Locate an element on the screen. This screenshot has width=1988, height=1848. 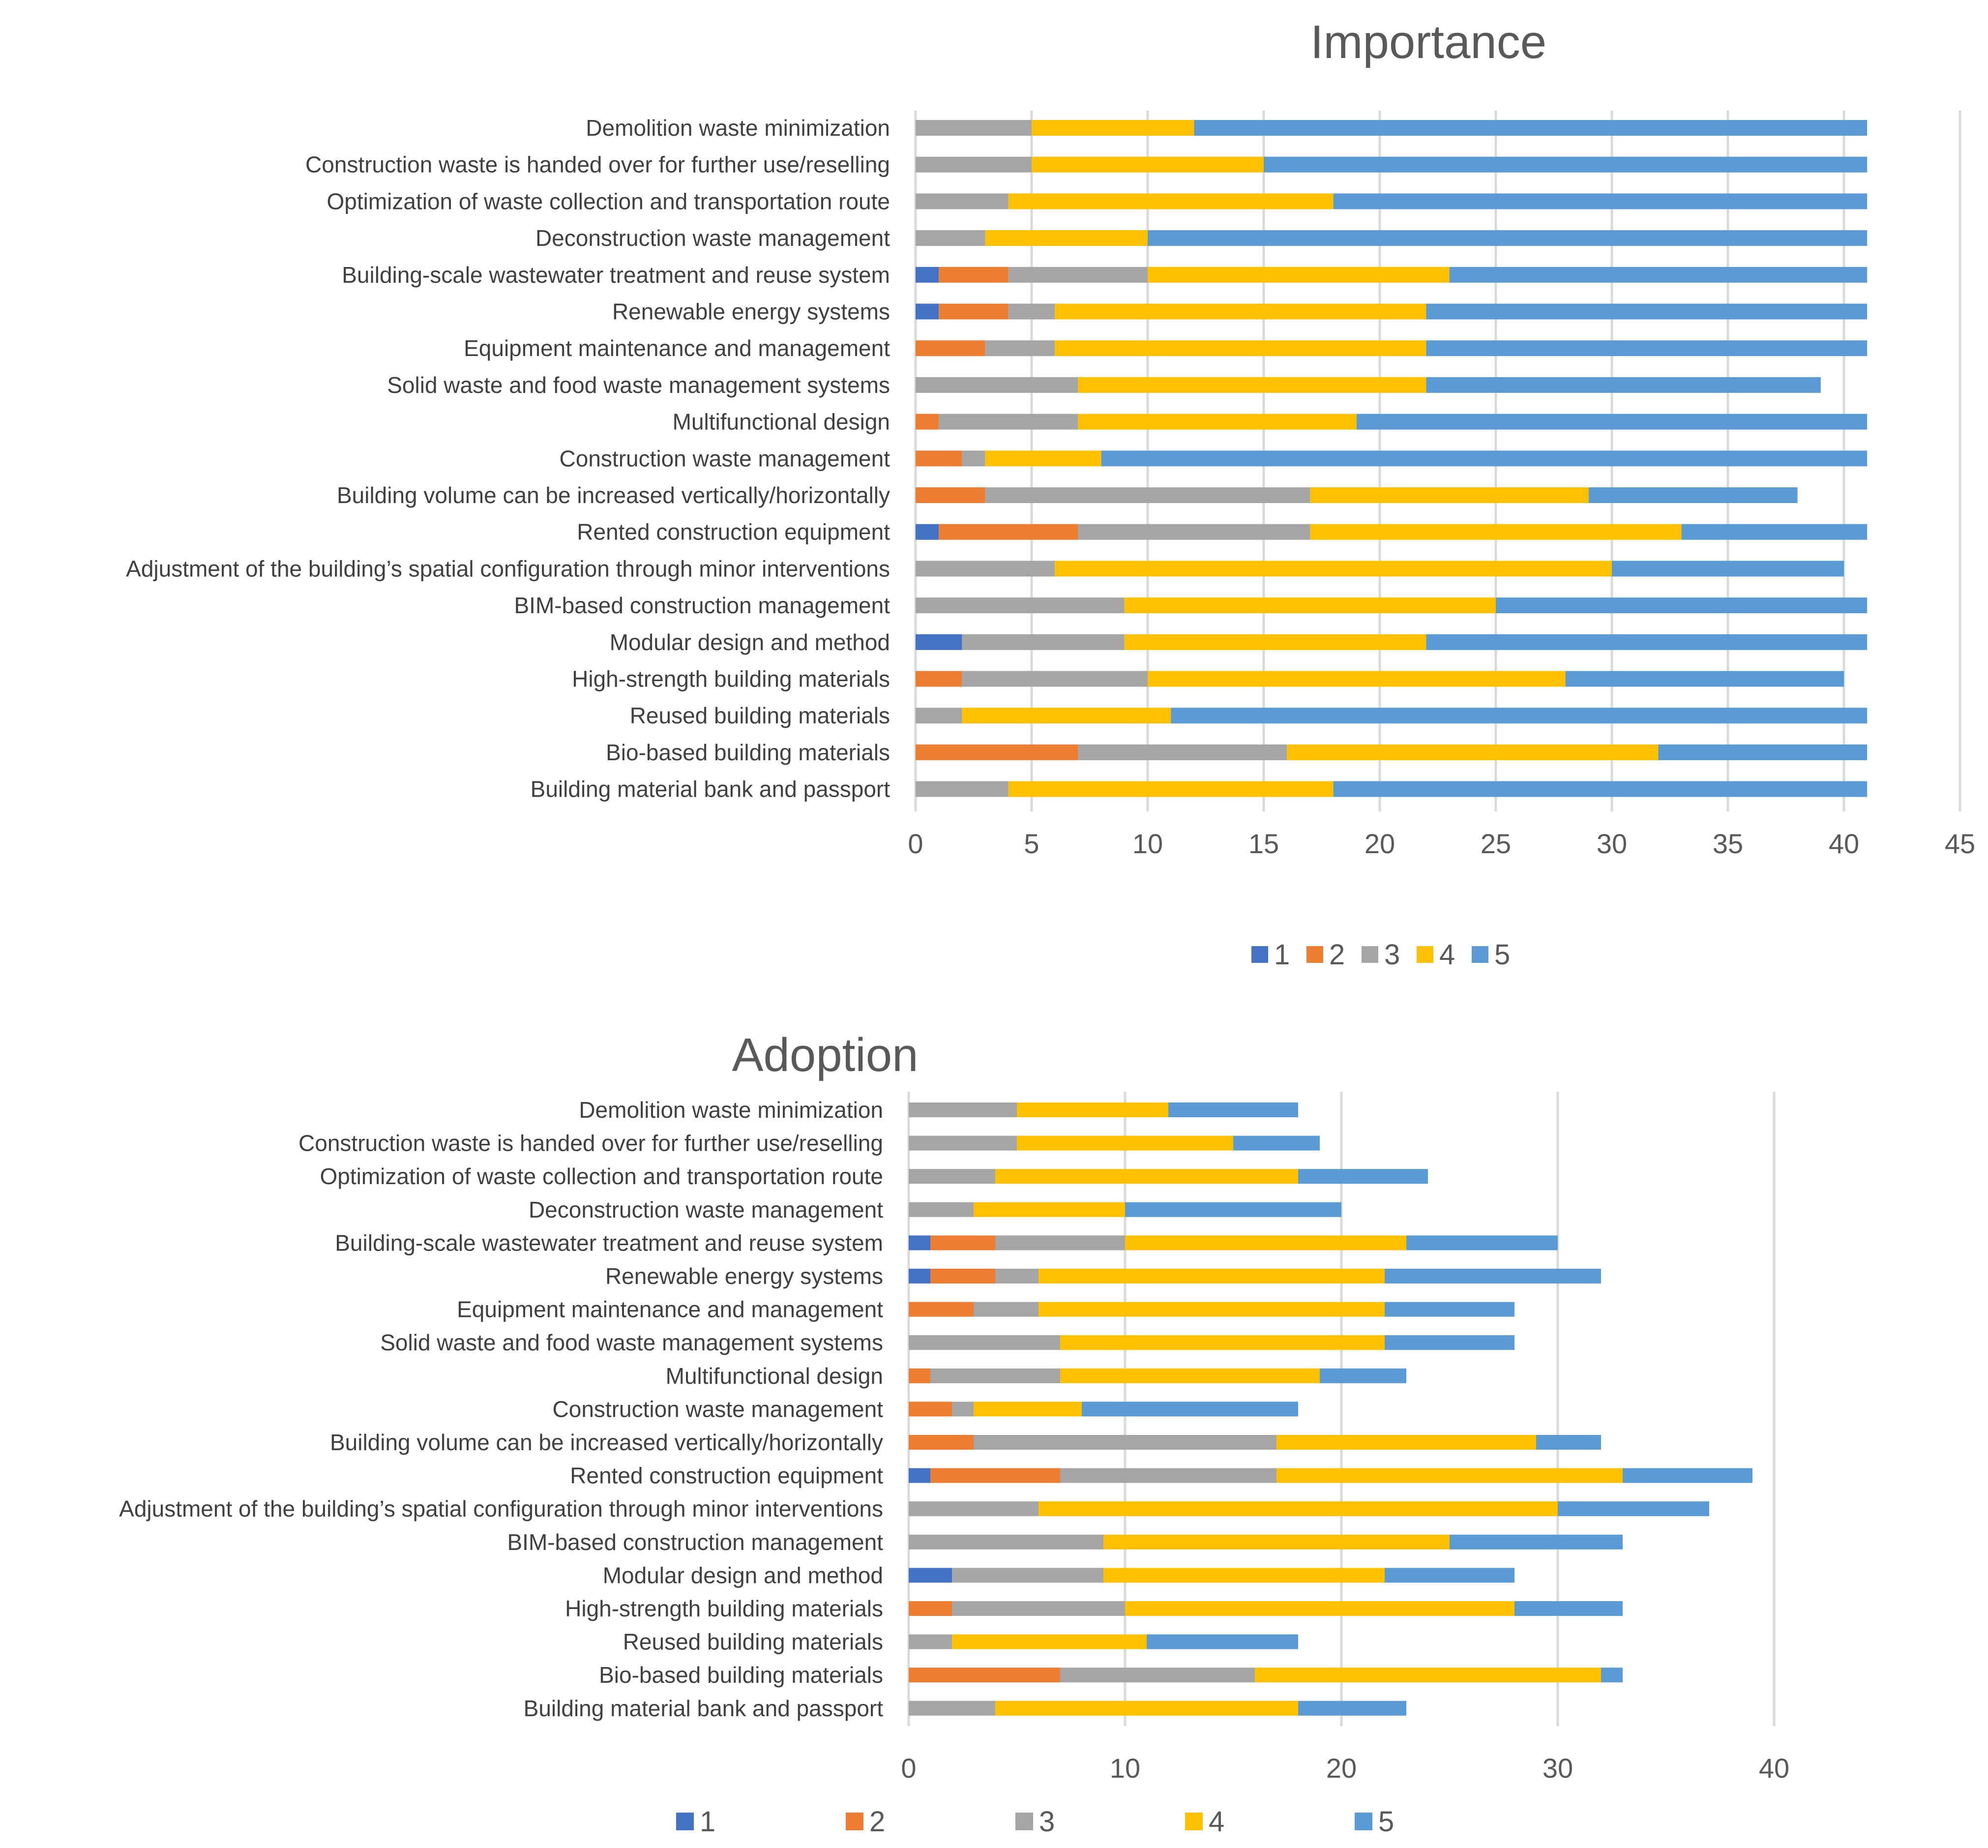
importance-legend-label-1: 1 is located at coordinates (1282, 955).